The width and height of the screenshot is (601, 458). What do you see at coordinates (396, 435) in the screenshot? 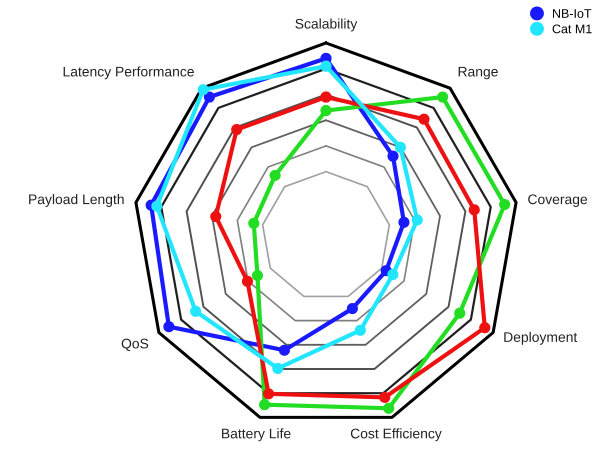
I see `spoke-label: Cost Efficiency` at bounding box center [396, 435].